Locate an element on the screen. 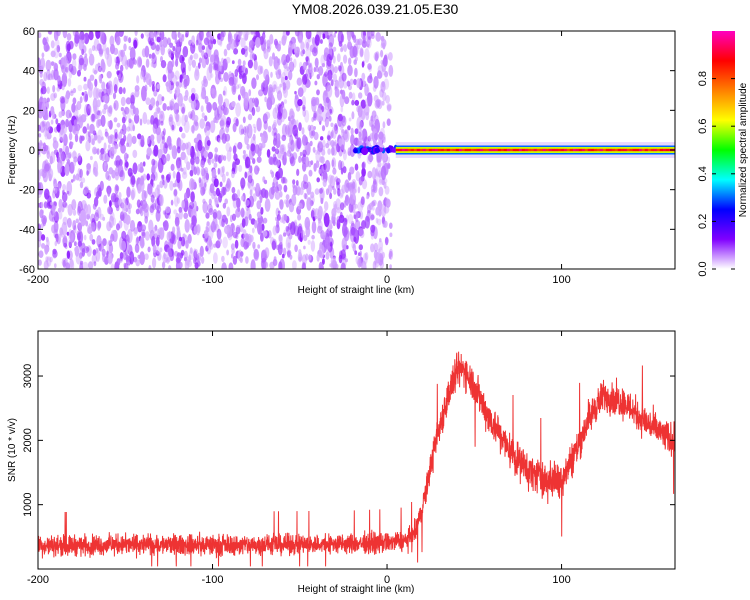 The width and height of the screenshot is (750, 600). colorbar-tick-label: 0.4 is located at coordinates (703, 173).